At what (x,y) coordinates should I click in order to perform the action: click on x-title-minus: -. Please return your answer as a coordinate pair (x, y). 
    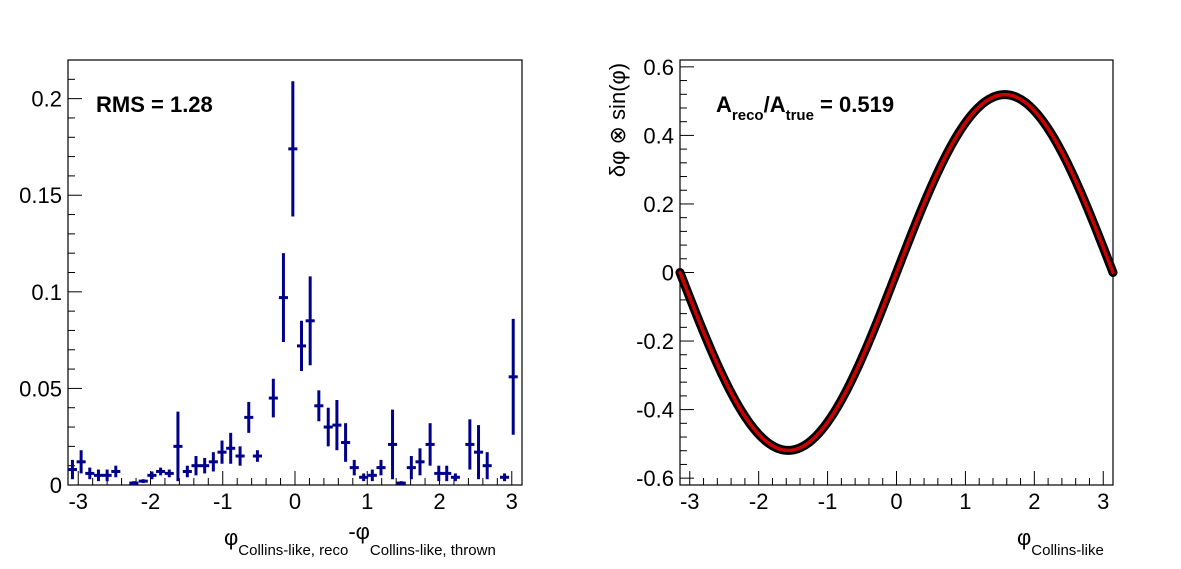
    Looking at the image, I should click on (351, 531).